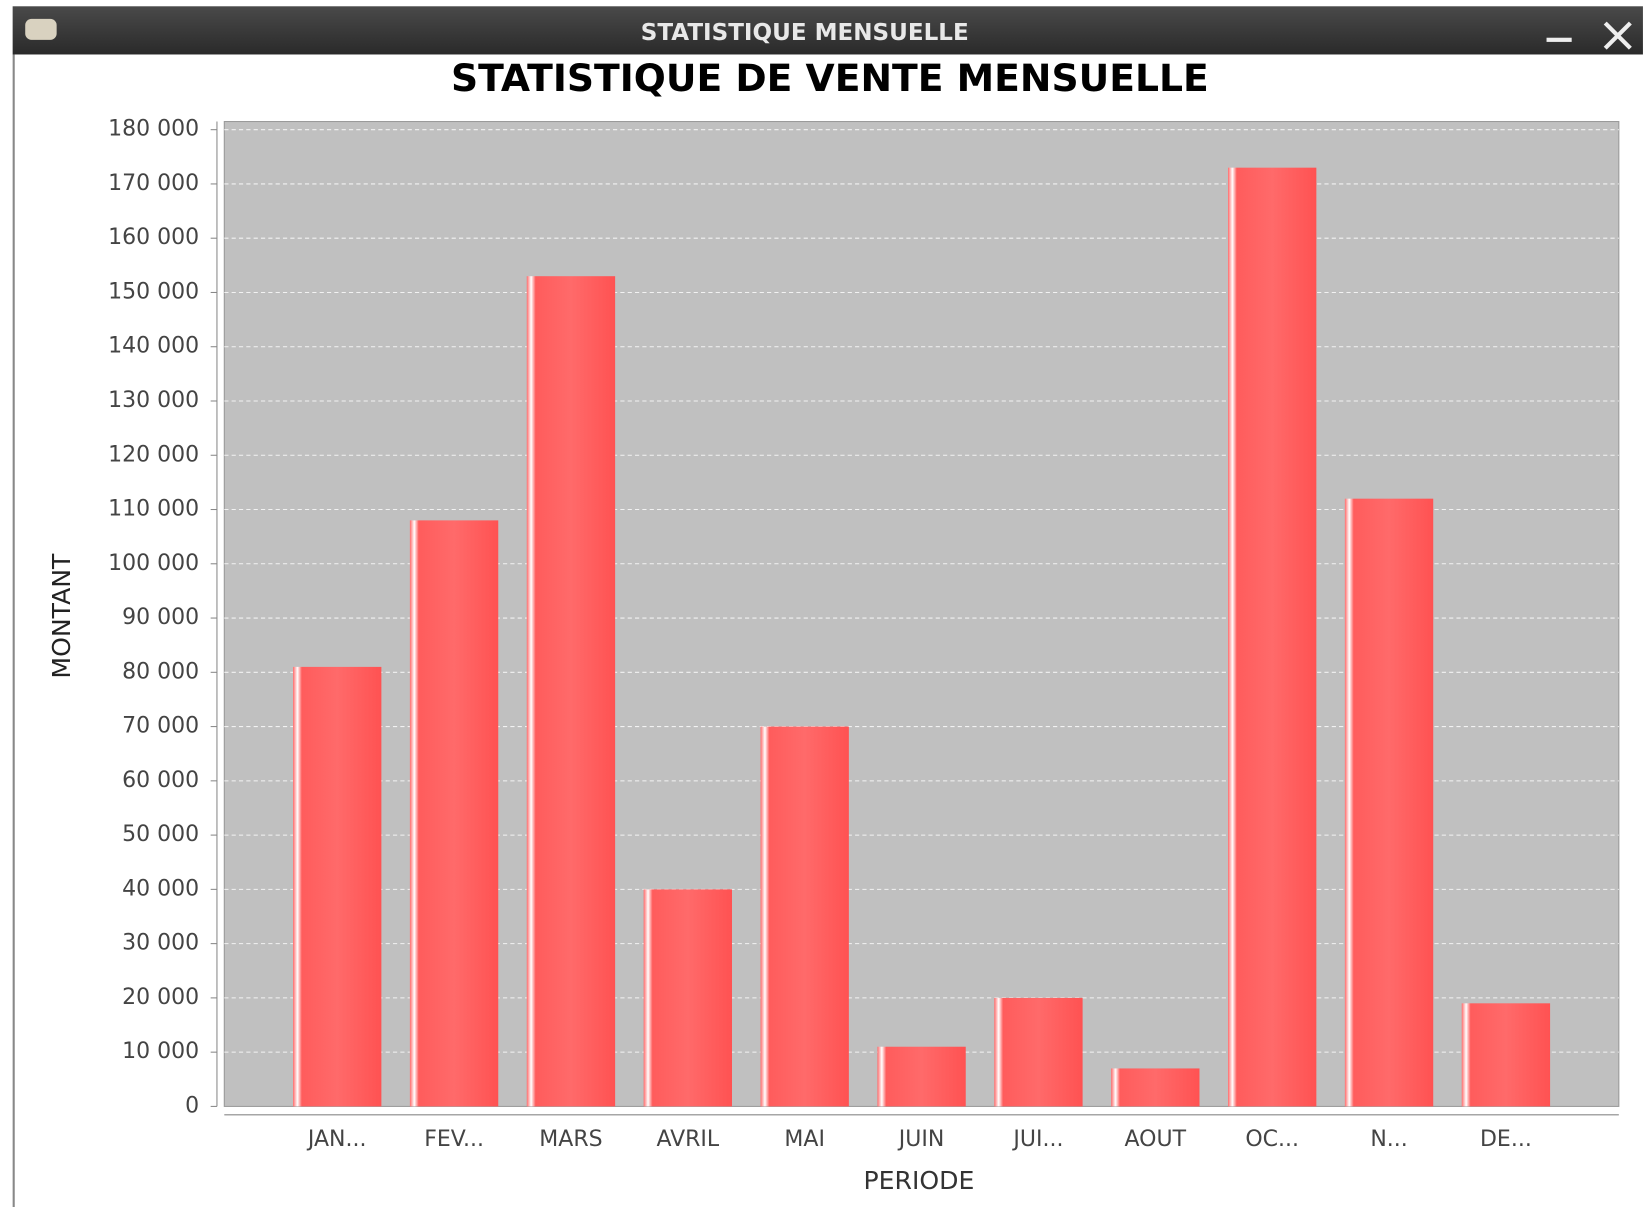 The height and width of the screenshot is (1207, 1643). What do you see at coordinates (160, 943) in the screenshot?
I see `y-tick-label: 30 000` at bounding box center [160, 943].